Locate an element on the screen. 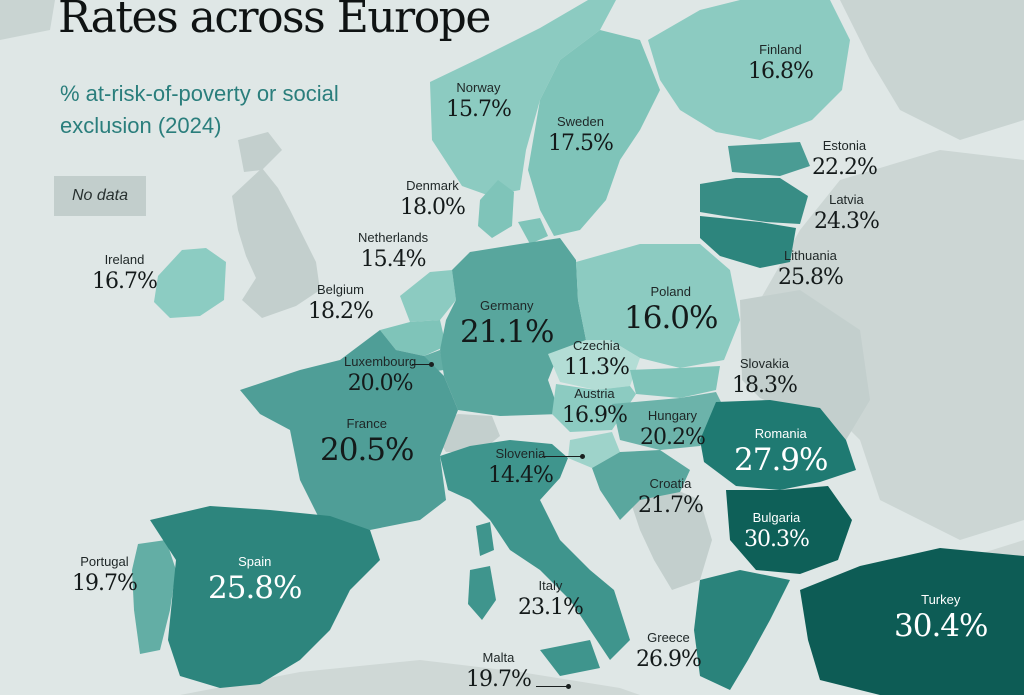  country-bulgaria is located at coordinates (789, 530).